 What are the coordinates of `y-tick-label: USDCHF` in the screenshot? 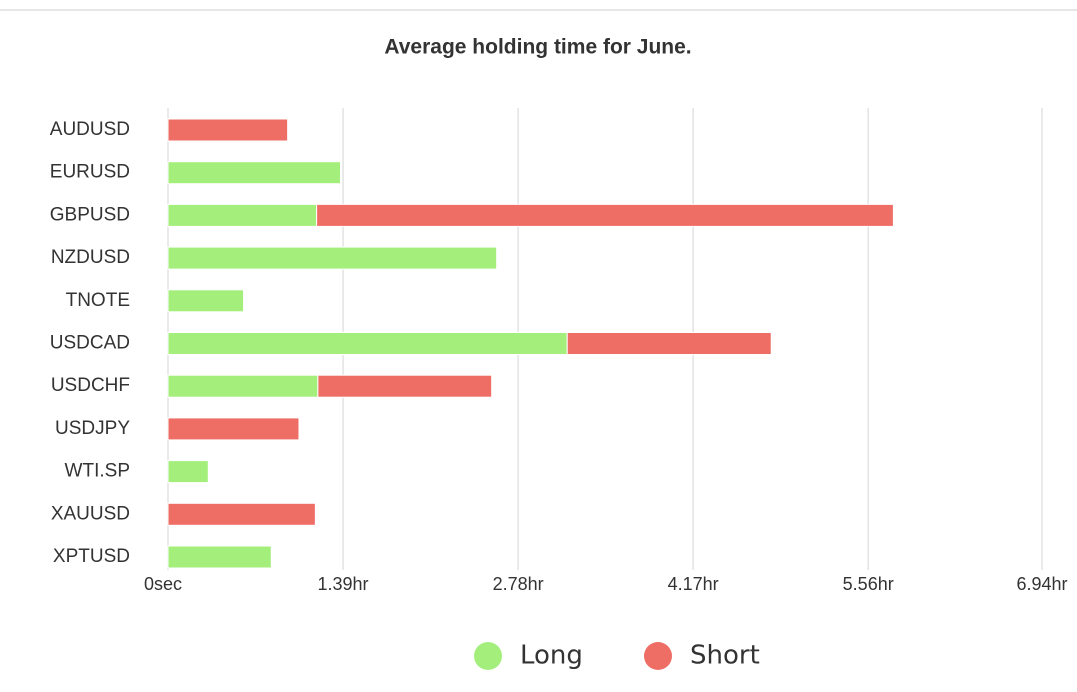 It's located at (90, 385).